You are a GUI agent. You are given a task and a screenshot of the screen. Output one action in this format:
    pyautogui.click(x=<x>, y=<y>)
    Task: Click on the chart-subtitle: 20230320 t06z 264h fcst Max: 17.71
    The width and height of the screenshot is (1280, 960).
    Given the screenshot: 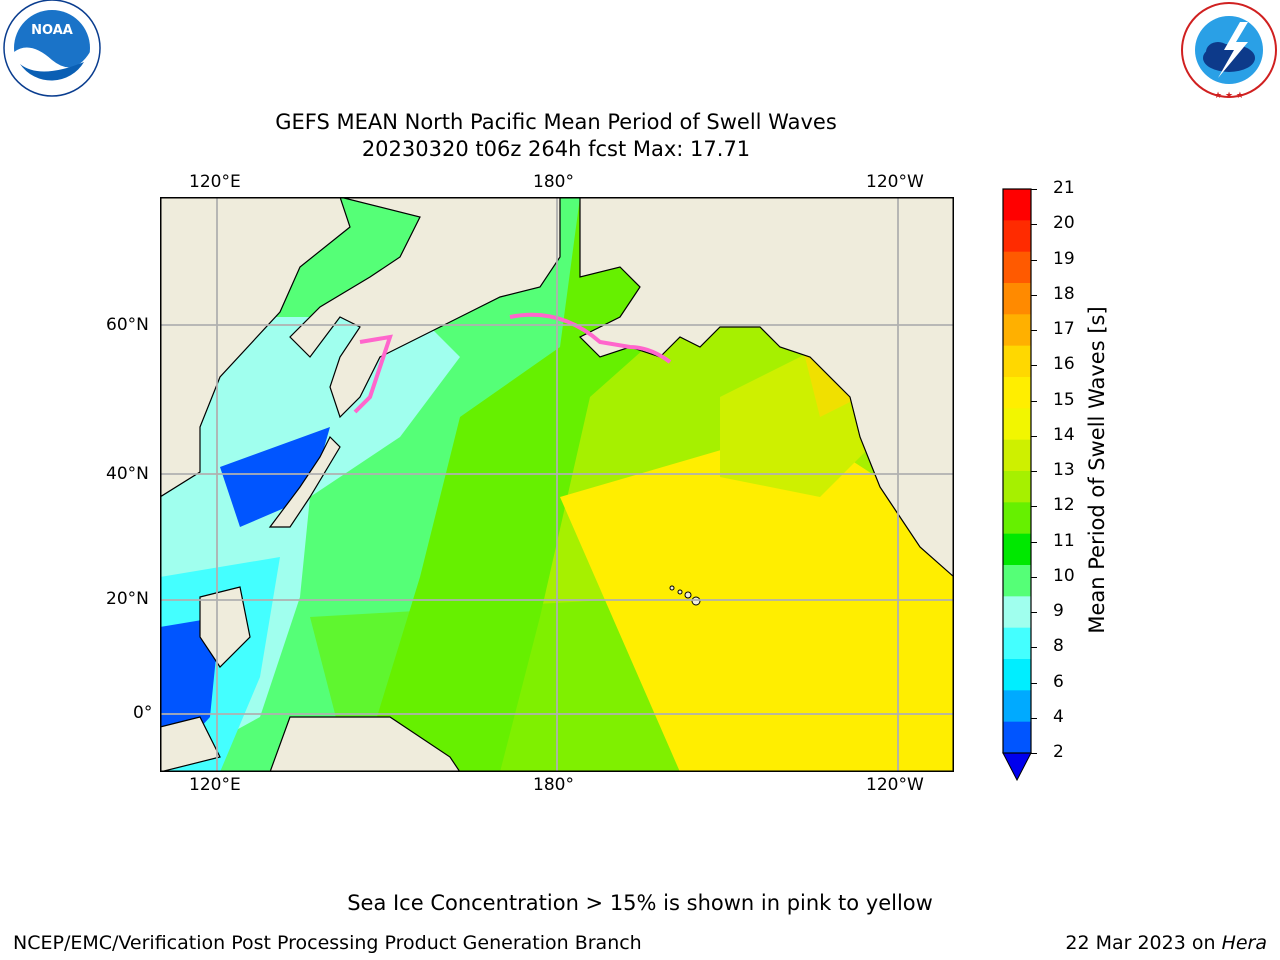 What is the action you would take?
    pyautogui.click(x=556, y=149)
    